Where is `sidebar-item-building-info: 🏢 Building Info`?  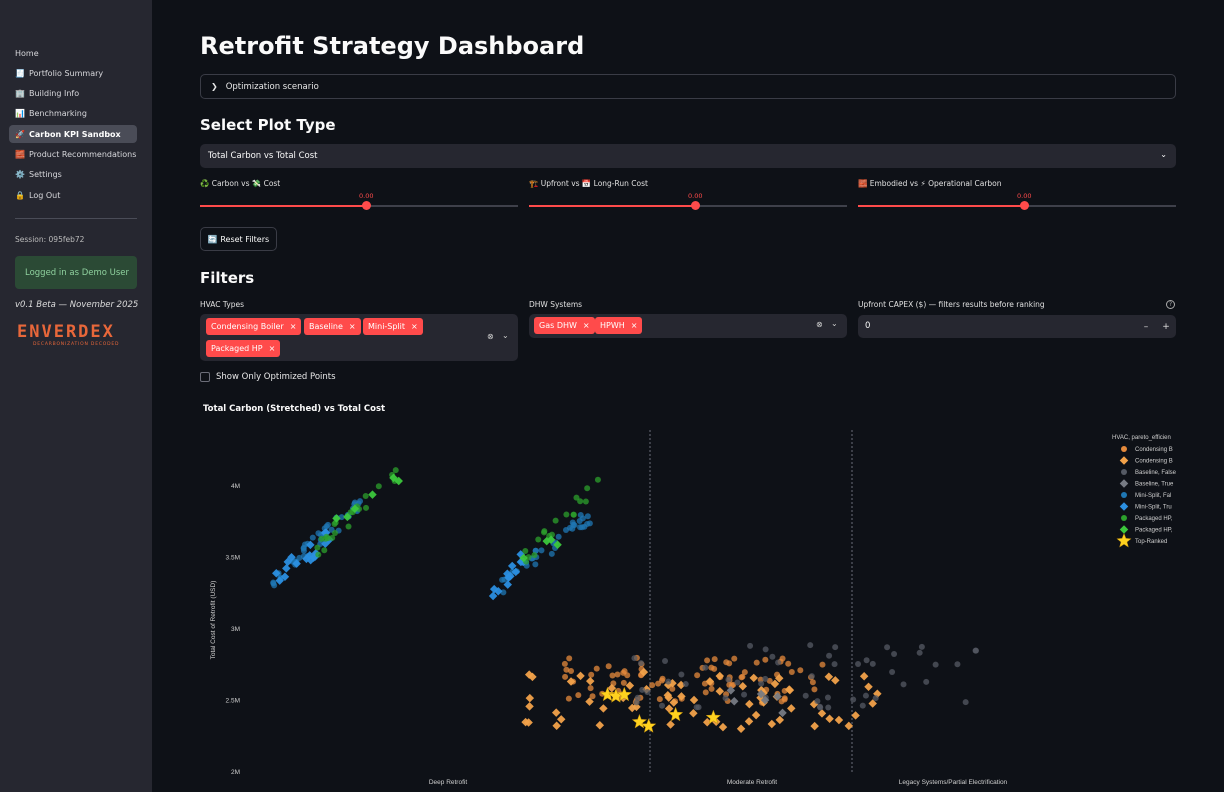 sidebar-item-building-info: 🏢 Building Info is located at coordinates (73, 94).